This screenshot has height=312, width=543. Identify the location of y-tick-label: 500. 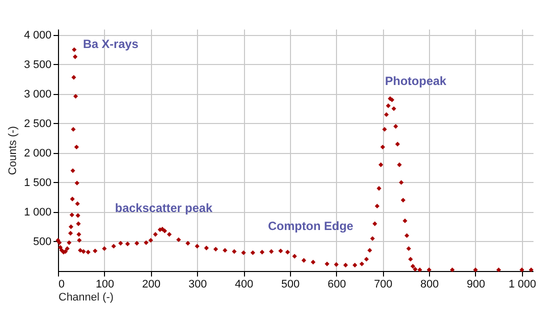
(42, 242).